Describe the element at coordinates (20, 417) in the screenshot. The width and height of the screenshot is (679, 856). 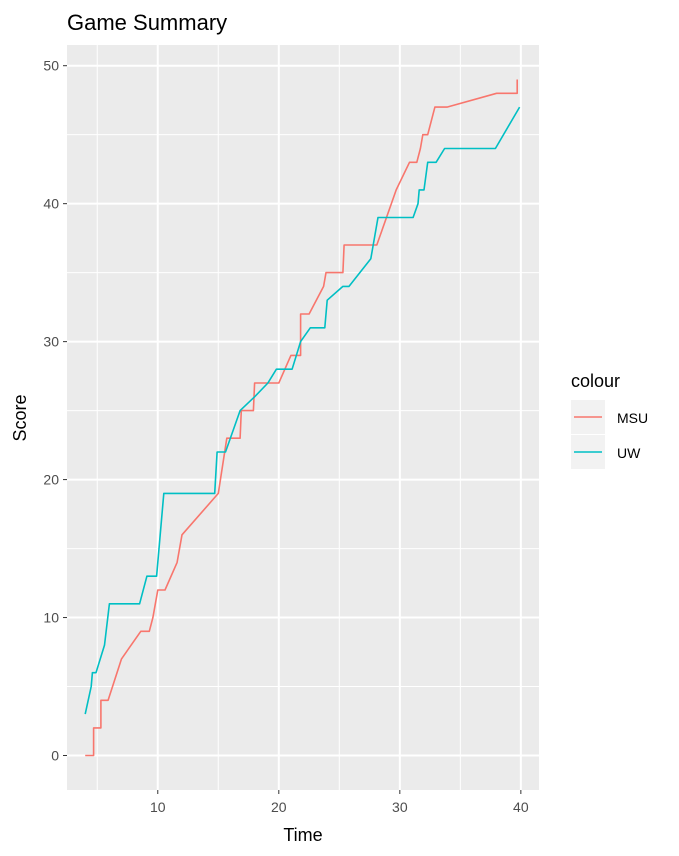
I see `y-axis-title: Score` at that location.